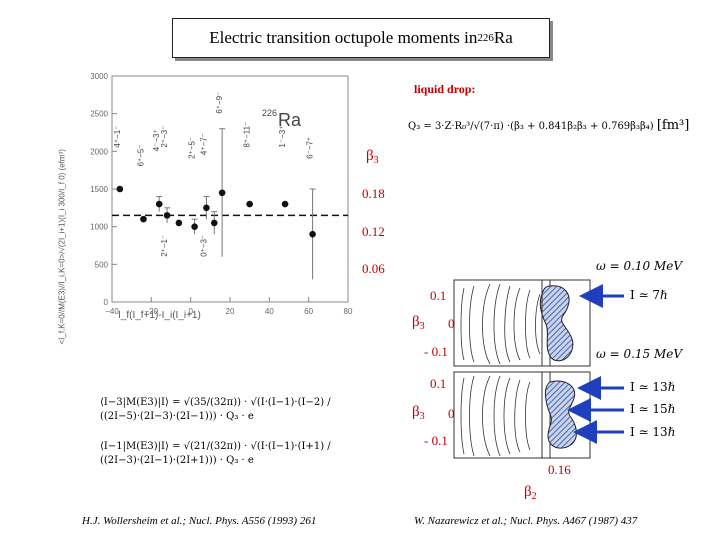 This screenshot has width=720, height=540. I want to click on contour-frame-top, so click(566, 323).